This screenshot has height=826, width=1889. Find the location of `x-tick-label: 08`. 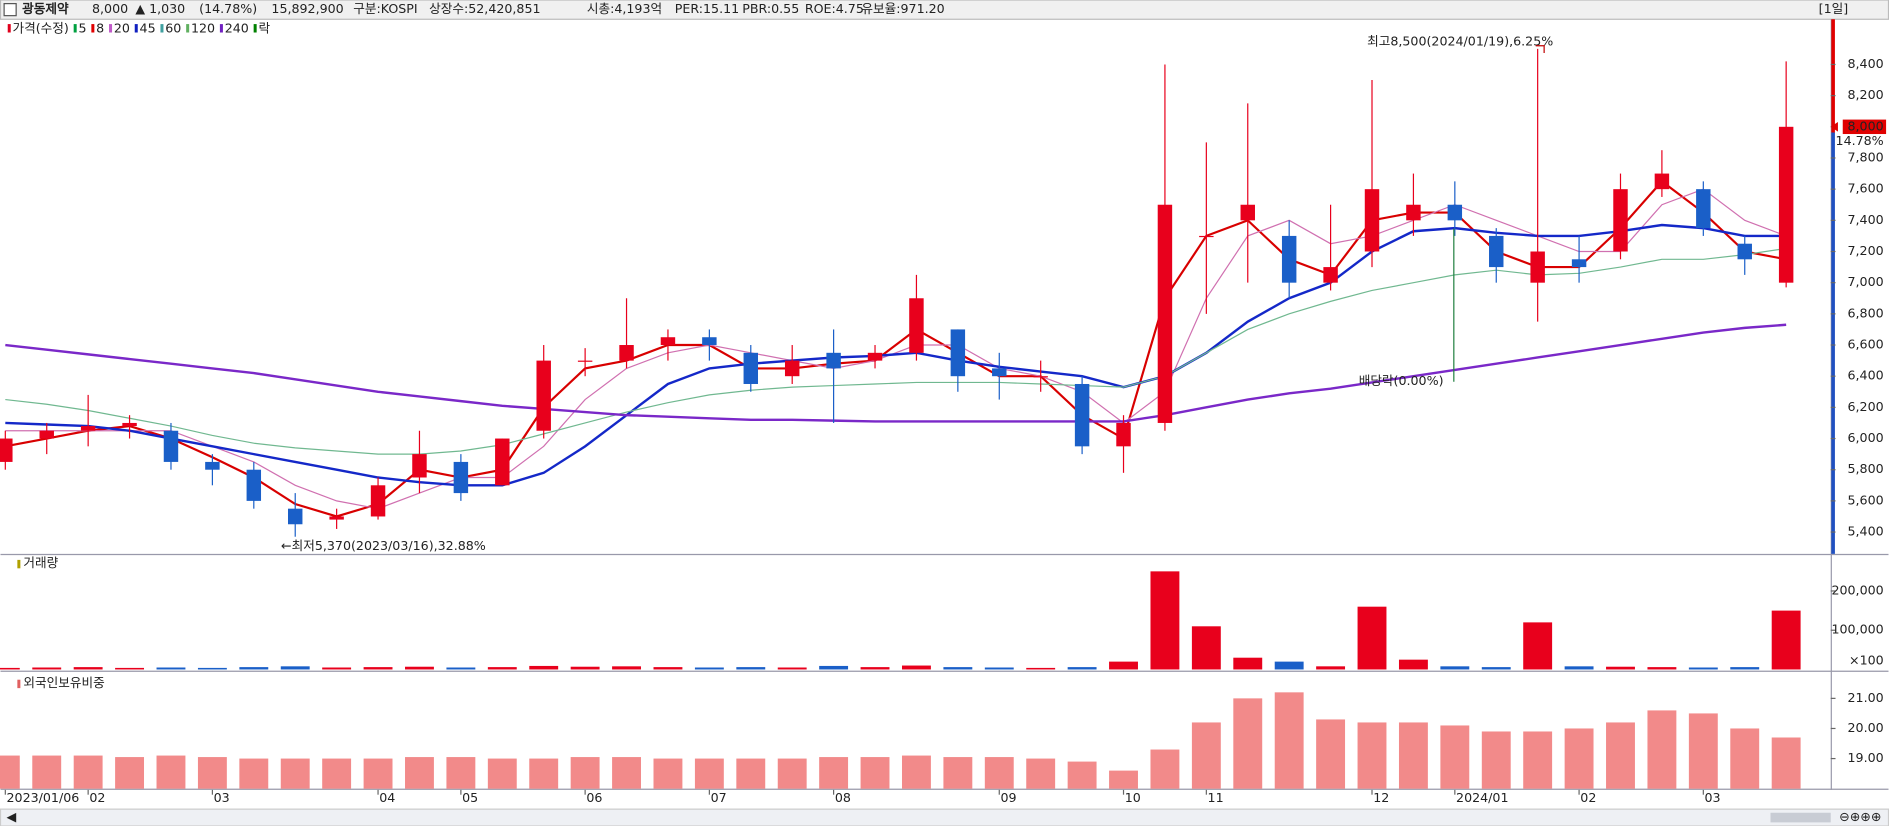

x-tick-label: 08 is located at coordinates (843, 797).